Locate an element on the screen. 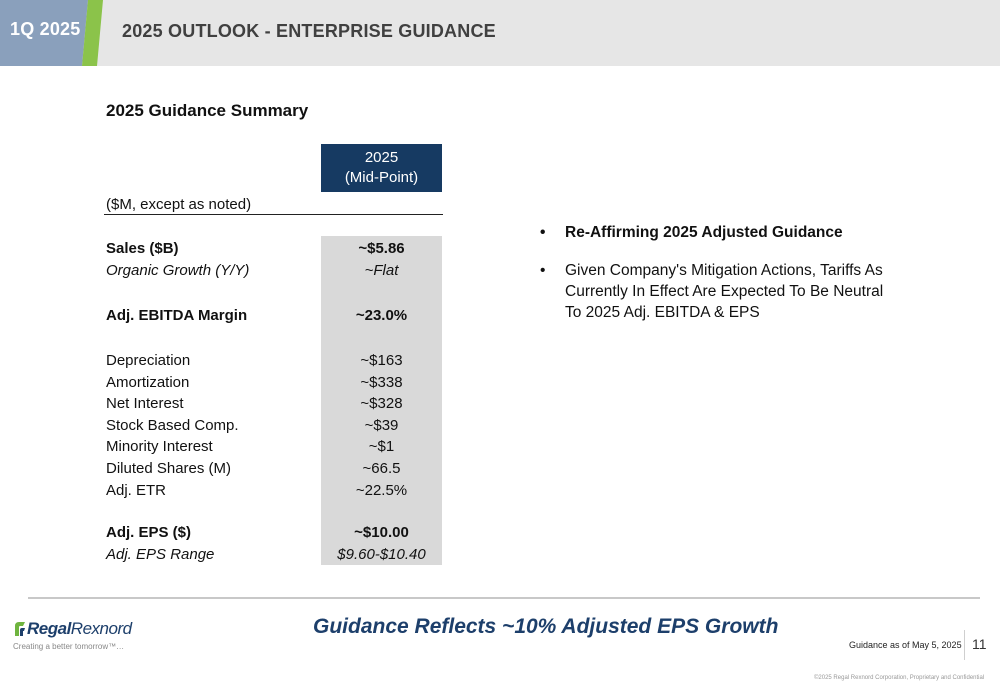 This screenshot has width=1000, height=685. table-row: Net Interest ~$328 is located at coordinates (274, 404).